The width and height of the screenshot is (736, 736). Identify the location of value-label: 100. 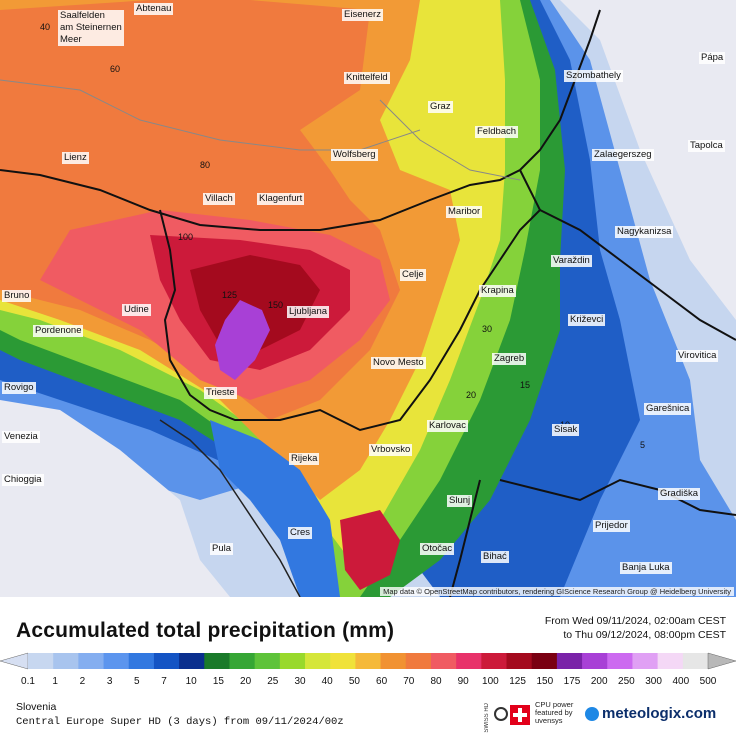
(186, 237).